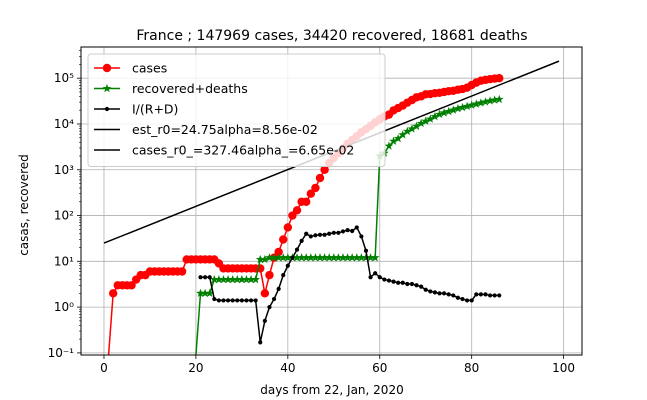 The image size is (647, 400). What do you see at coordinates (190, 88) in the screenshot?
I see `legend-label: recovered+deaths` at bounding box center [190, 88].